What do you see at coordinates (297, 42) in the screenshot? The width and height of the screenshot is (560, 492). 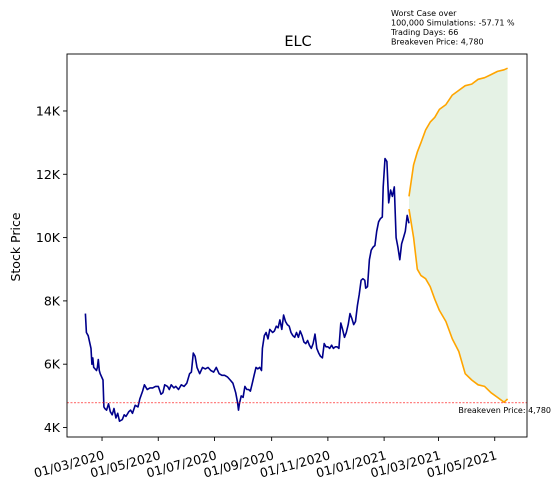 I see `chart-title: ELC` at bounding box center [297, 42].